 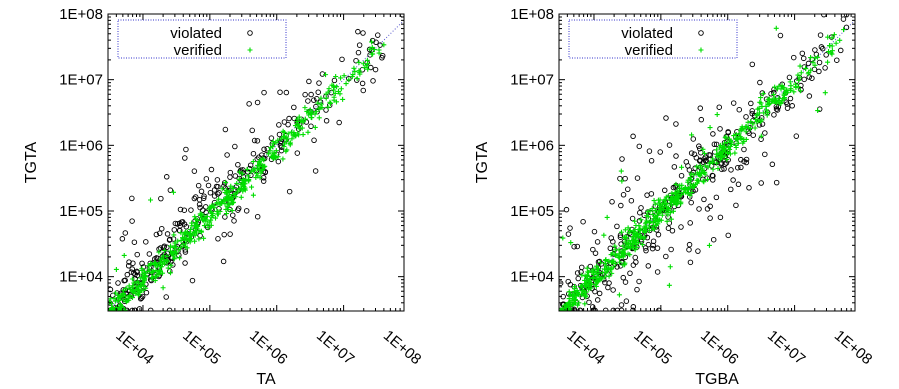 I want to click on y-axis-label: TGTA, so click(x=482, y=162).